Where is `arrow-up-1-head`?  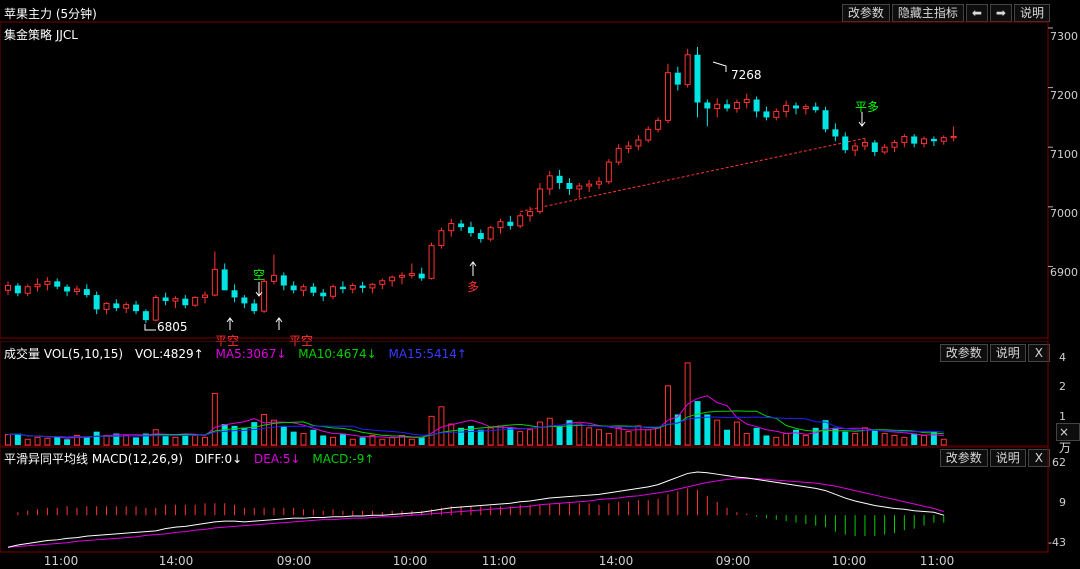 arrow-up-1-head is located at coordinates (230, 320).